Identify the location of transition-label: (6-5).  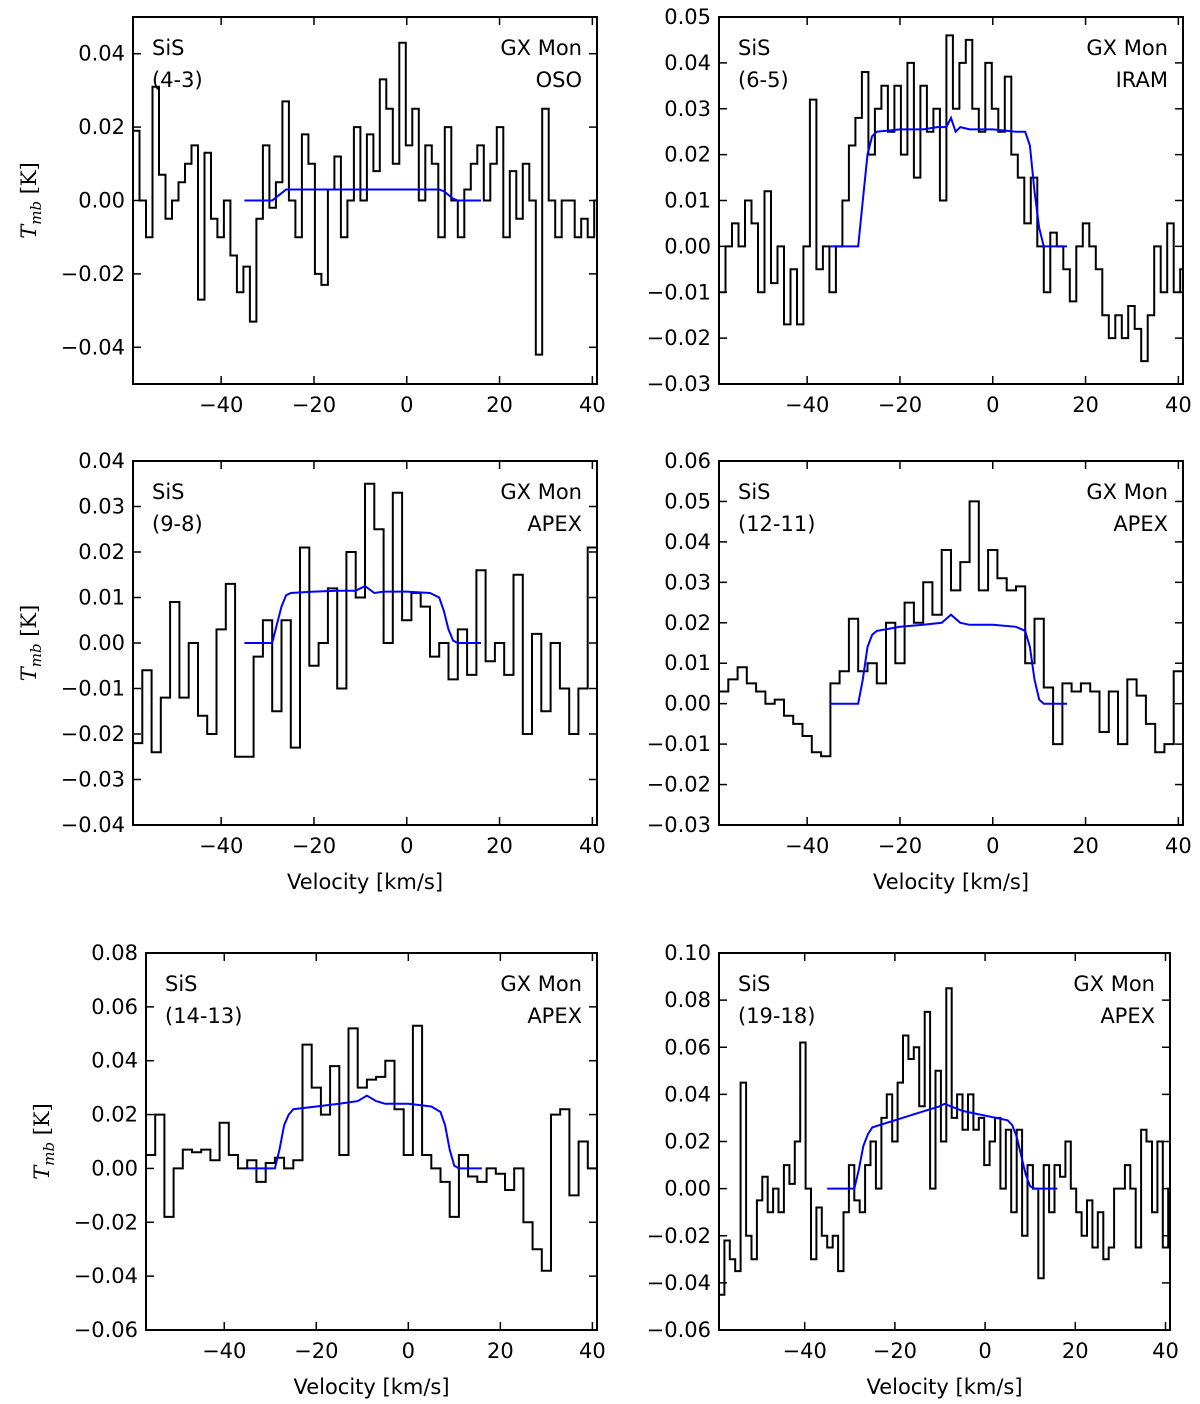
(763, 80).